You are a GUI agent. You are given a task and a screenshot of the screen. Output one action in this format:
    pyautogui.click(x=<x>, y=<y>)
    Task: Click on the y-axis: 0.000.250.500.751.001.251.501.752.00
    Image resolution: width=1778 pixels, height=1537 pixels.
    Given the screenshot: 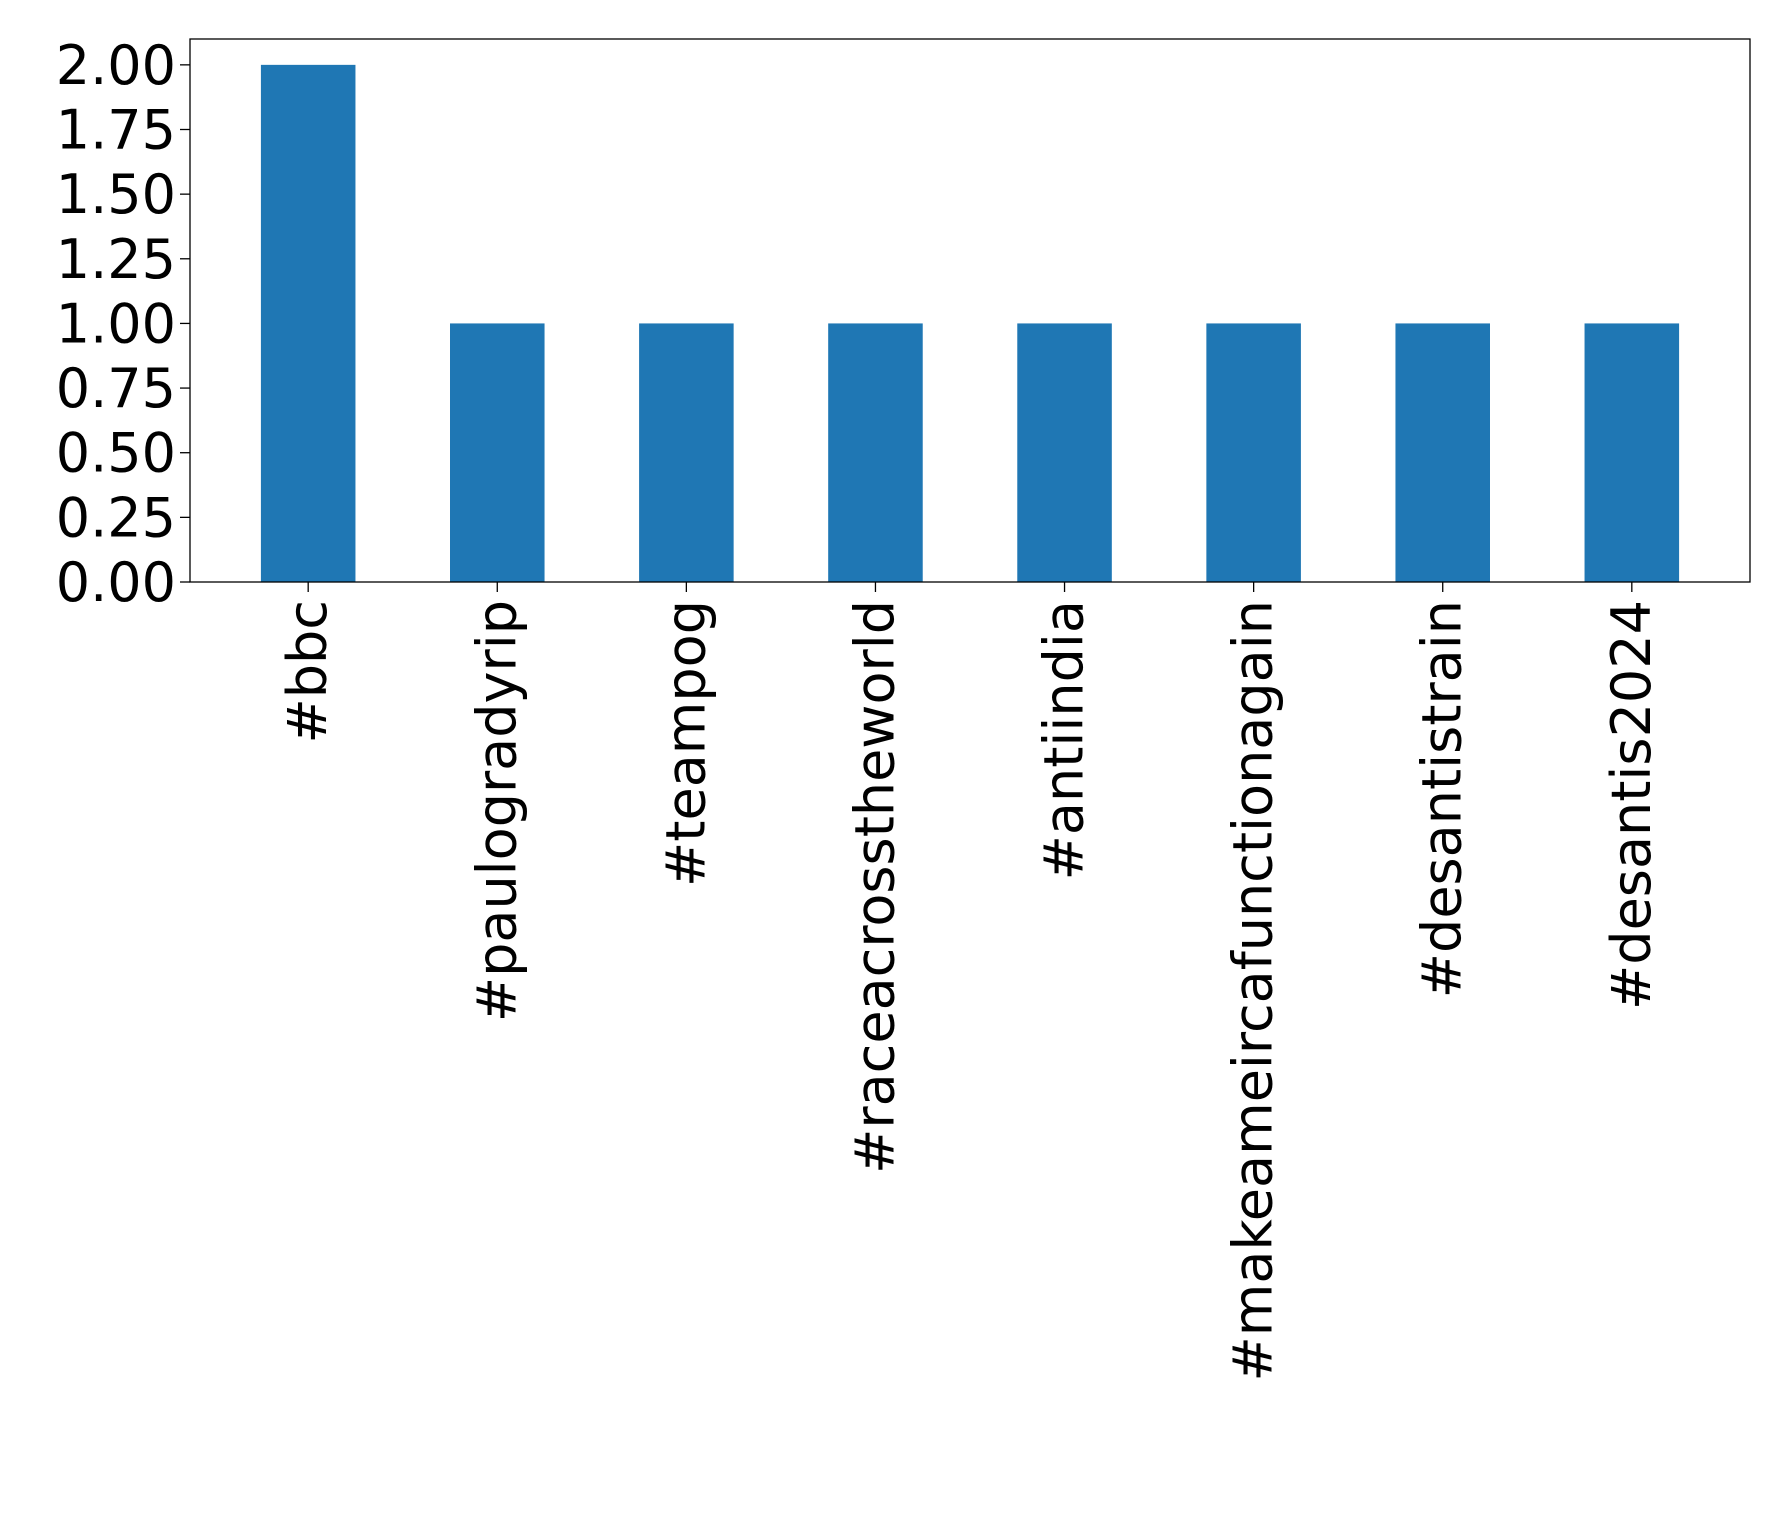 What is the action you would take?
    pyautogui.click(x=123, y=324)
    